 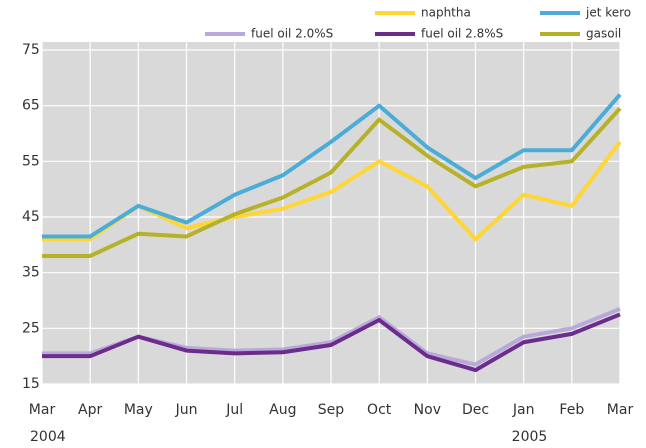 I want to click on x-tick-label: Sep, so click(x=331, y=410).